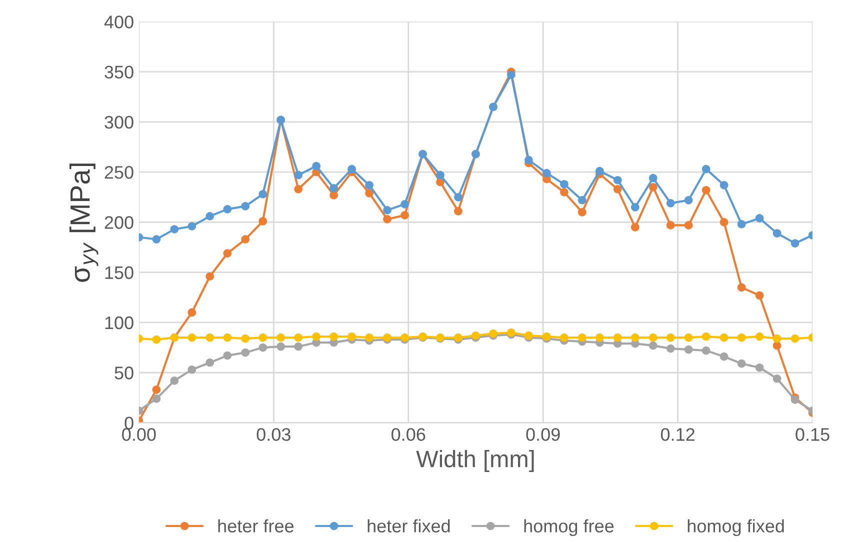  What do you see at coordinates (119, 122) in the screenshot?
I see `y-tick-label: 300` at bounding box center [119, 122].